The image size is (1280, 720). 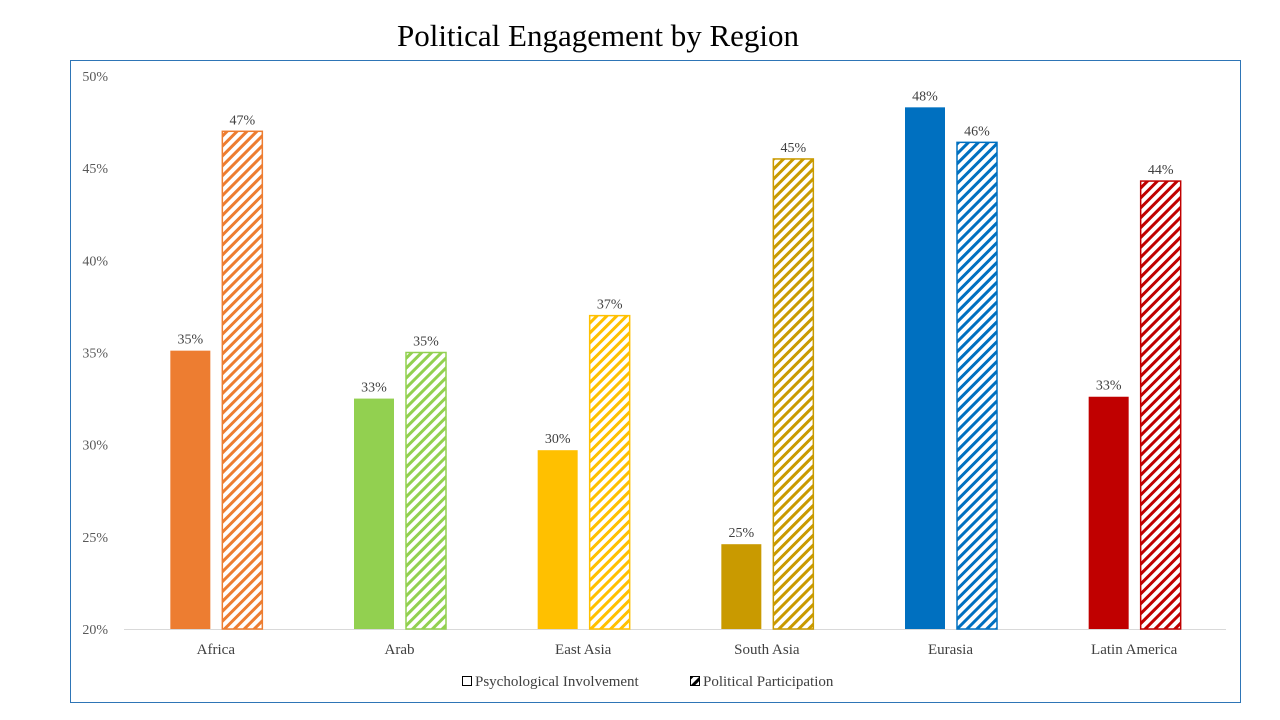 What do you see at coordinates (95, 538) in the screenshot?
I see `y-tick-label: 25%` at bounding box center [95, 538].